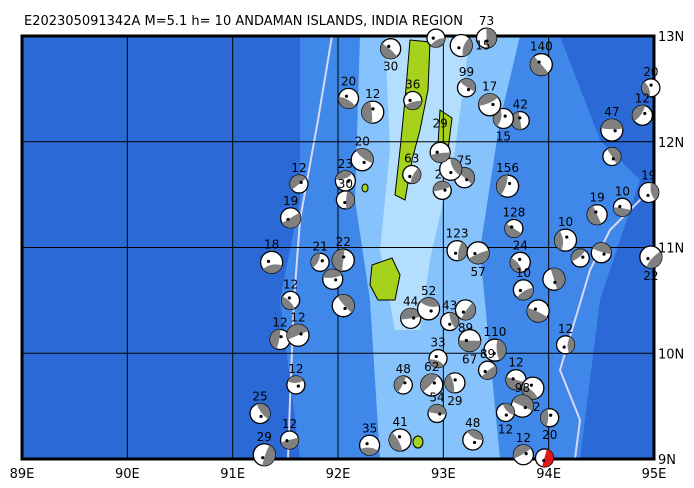 The width and height of the screenshot is (694, 488). What do you see at coordinates (271, 244) in the screenshot?
I see `depth-label: 18` at bounding box center [271, 244].